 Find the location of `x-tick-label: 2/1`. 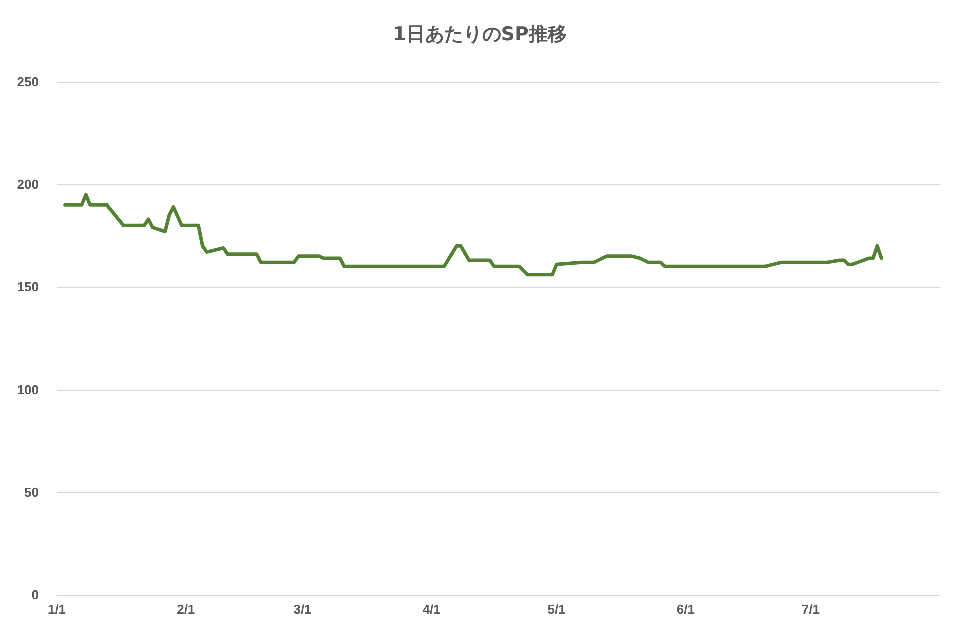

x-tick-label: 2/1 is located at coordinates (186, 609).